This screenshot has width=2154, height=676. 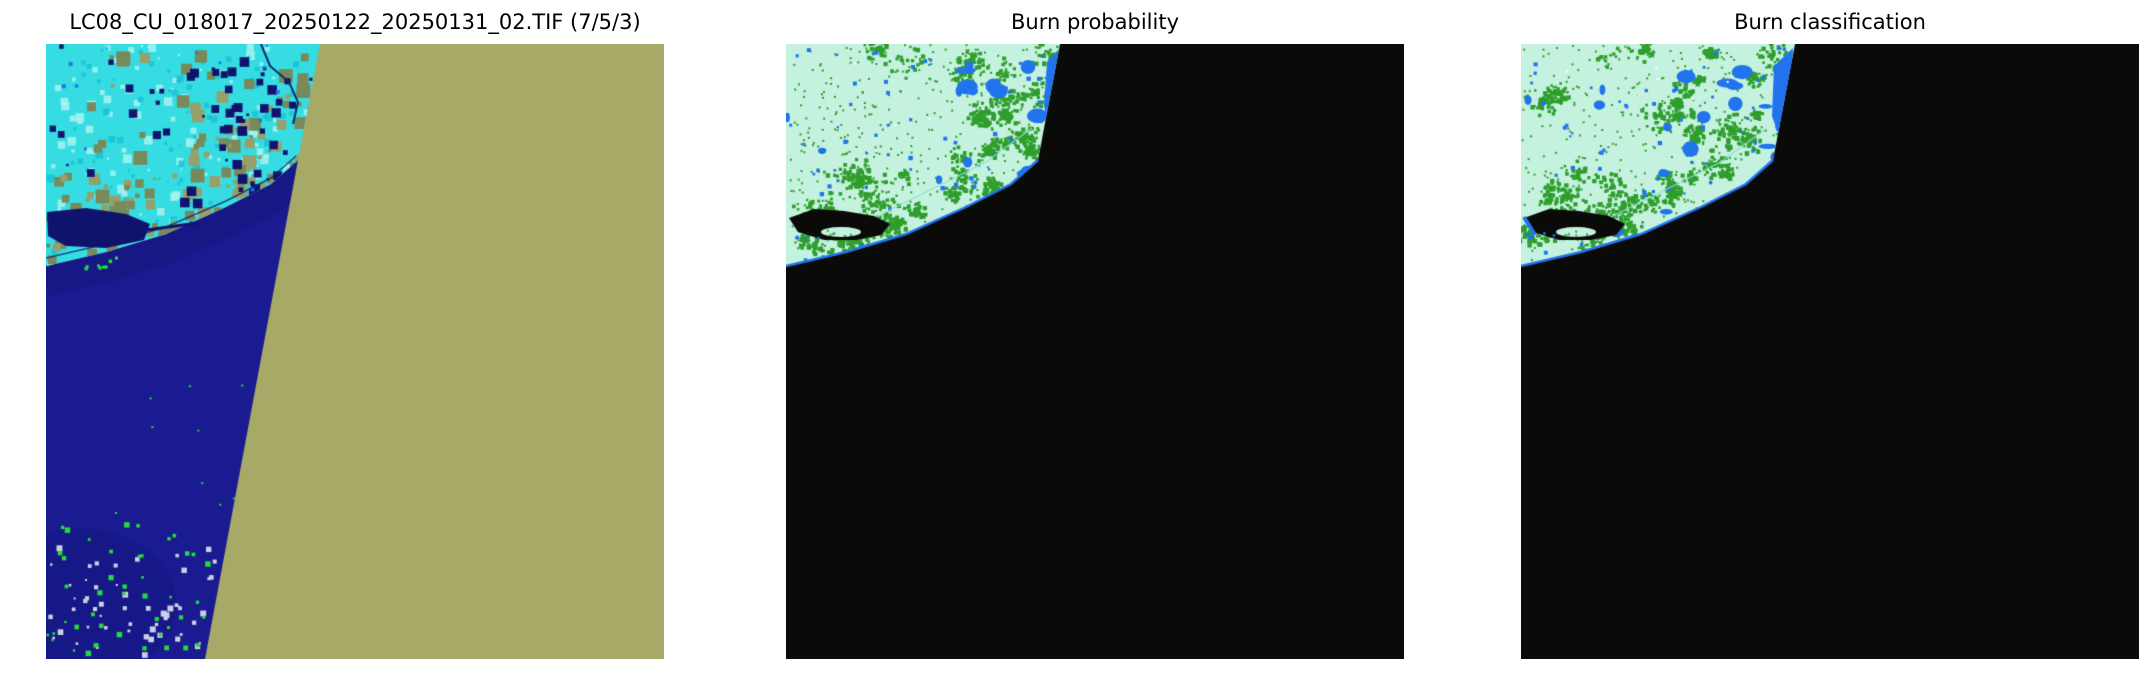 I want to click on panel-title-burn-classification: Burn classification, so click(x=1830, y=22).